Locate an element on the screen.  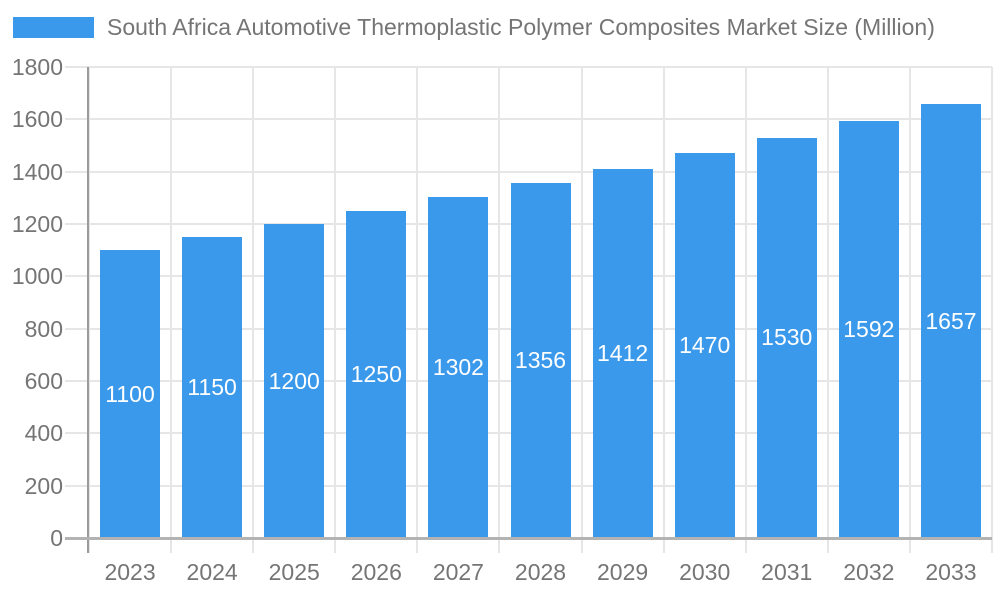
x-tick-label: 2031 is located at coordinates (787, 572).